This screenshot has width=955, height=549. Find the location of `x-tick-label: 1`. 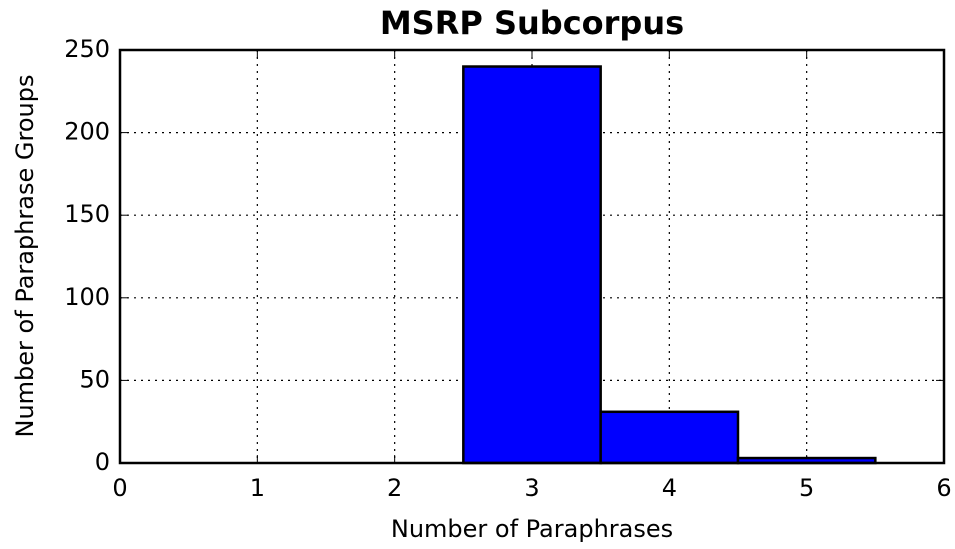

x-tick-label: 1 is located at coordinates (257, 488).